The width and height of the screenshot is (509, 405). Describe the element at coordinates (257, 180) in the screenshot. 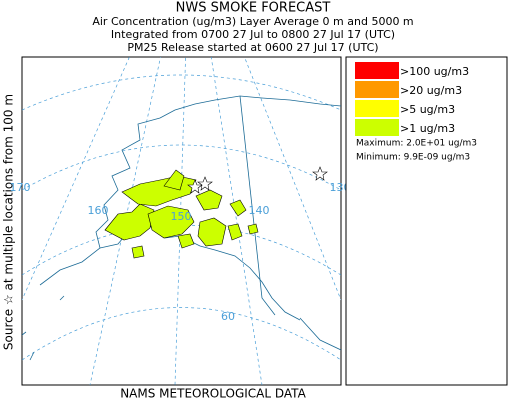

I see `source-markers` at that location.